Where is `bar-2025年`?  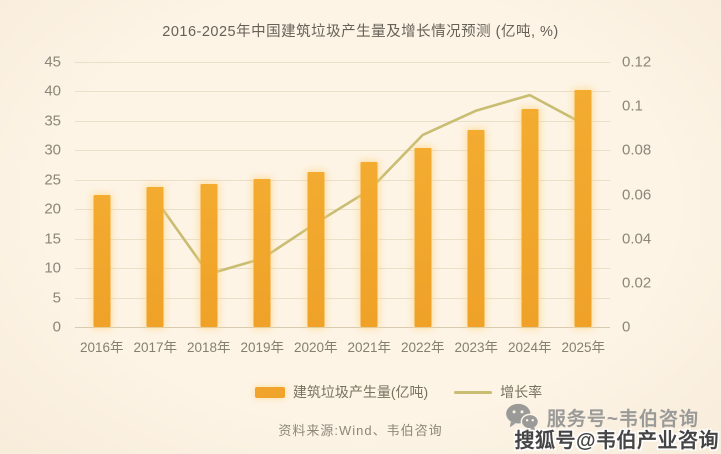 bar-2025年 is located at coordinates (583, 208).